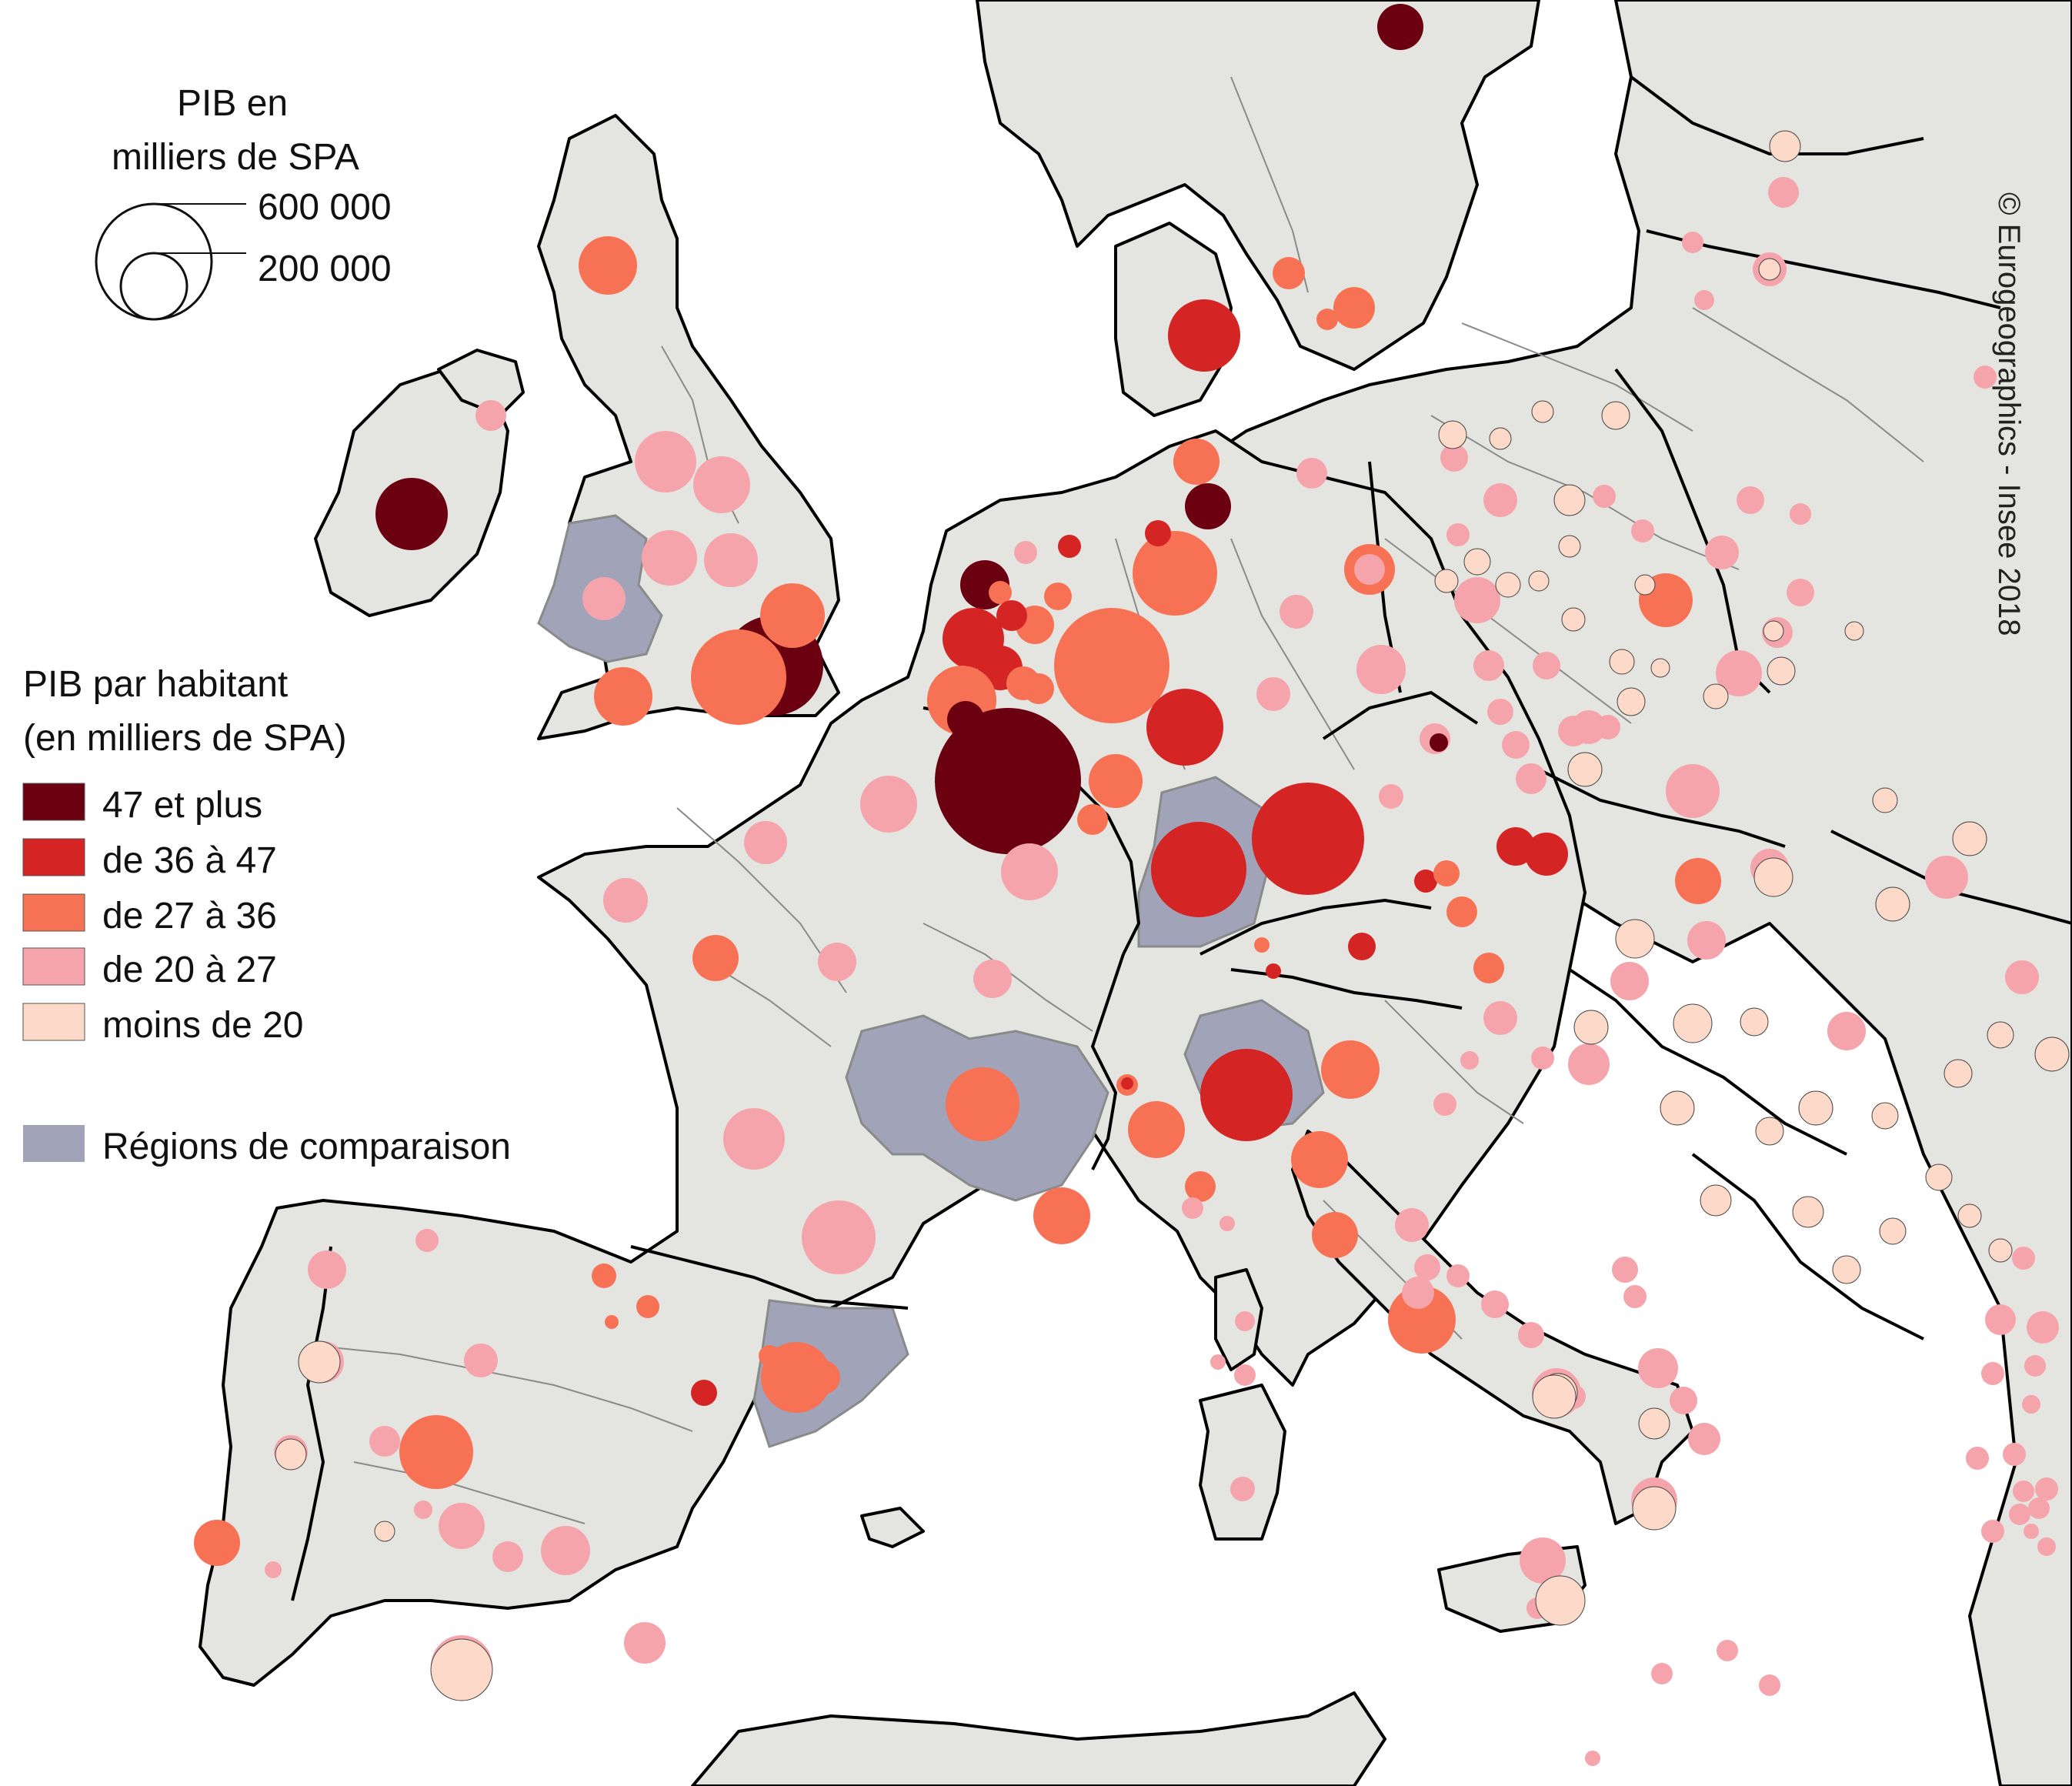 This screenshot has height=1786, width=2072. What do you see at coordinates (892, 1527) in the screenshot?
I see `land-balearic` at bounding box center [892, 1527].